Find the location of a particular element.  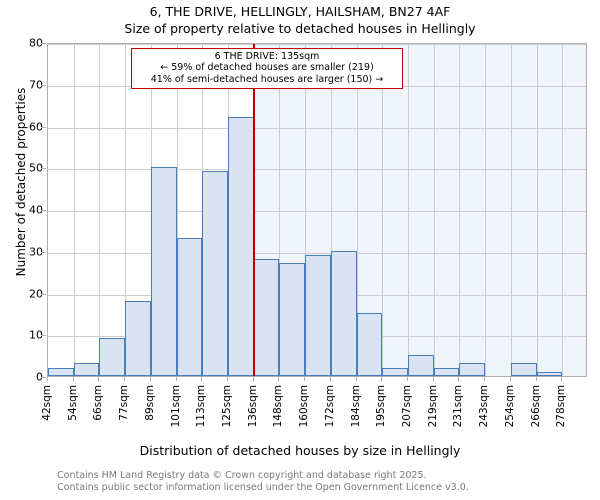

x-axis-tick-label: 243sqm is located at coordinates (484, 406).